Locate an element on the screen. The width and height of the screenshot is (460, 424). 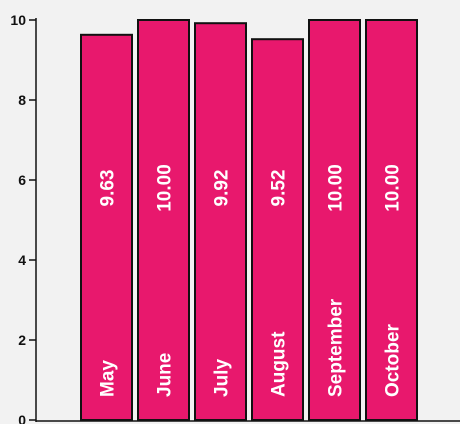
bar-value-label: 9.52 is located at coordinates (279, 188).